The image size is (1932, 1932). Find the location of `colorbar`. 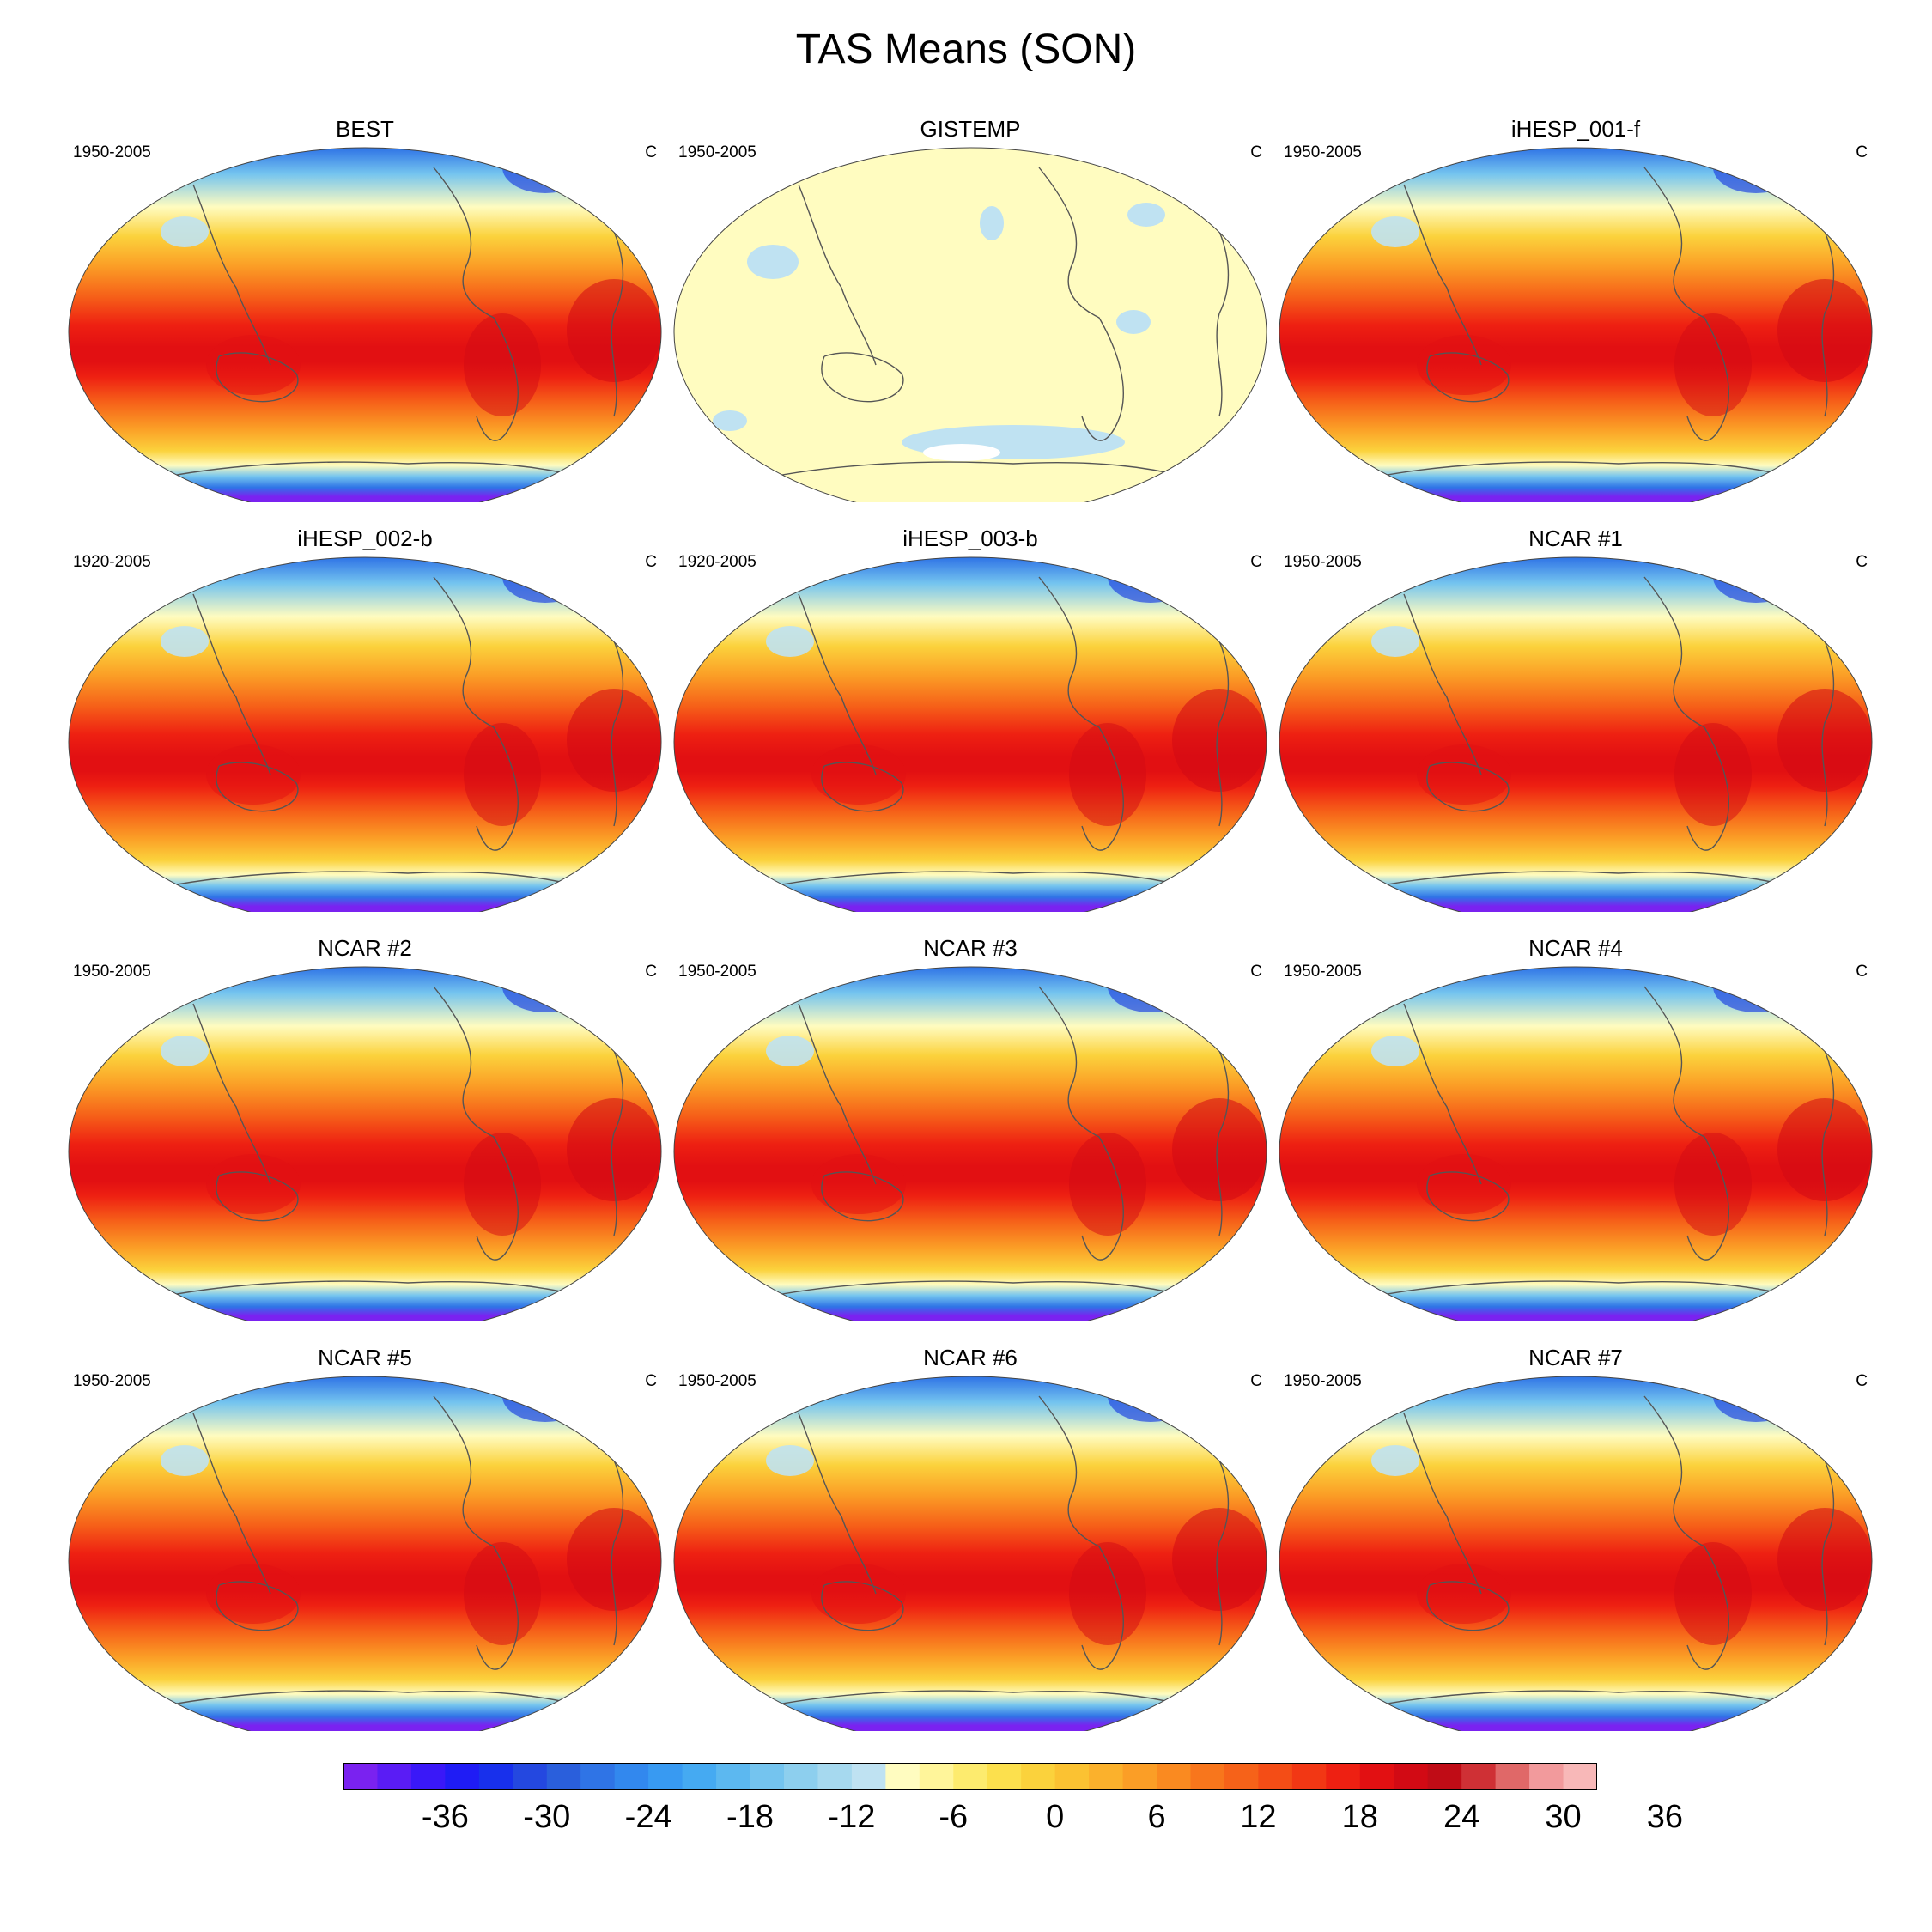

colorbar is located at coordinates (970, 1777).